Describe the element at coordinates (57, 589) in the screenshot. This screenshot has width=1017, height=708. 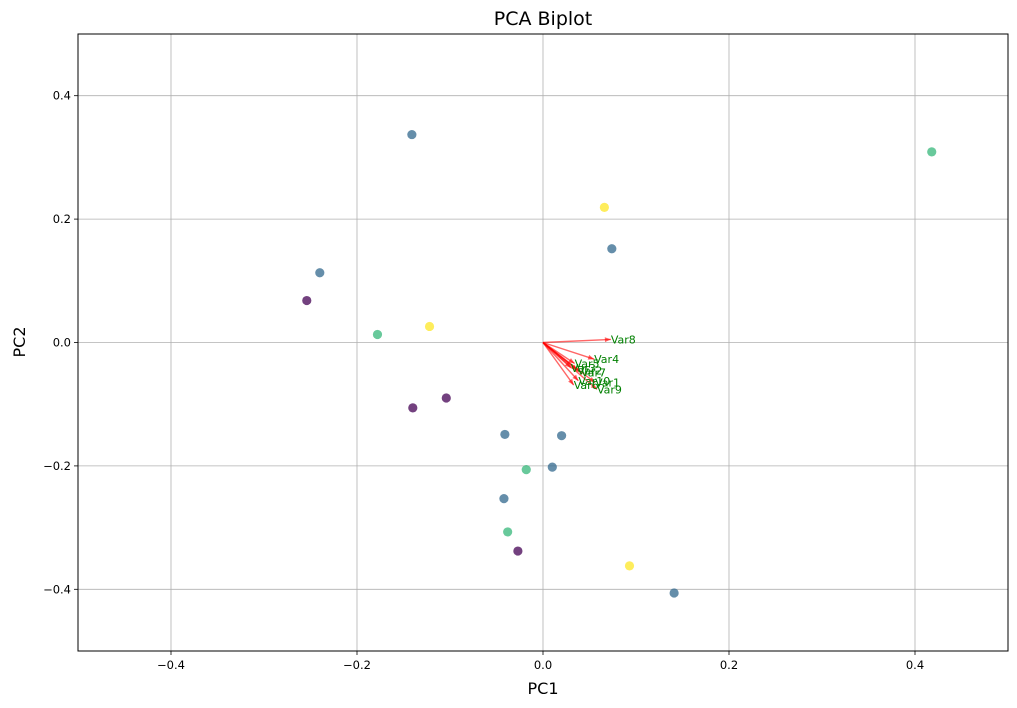
I see `y-tick-label: −0.4` at that location.